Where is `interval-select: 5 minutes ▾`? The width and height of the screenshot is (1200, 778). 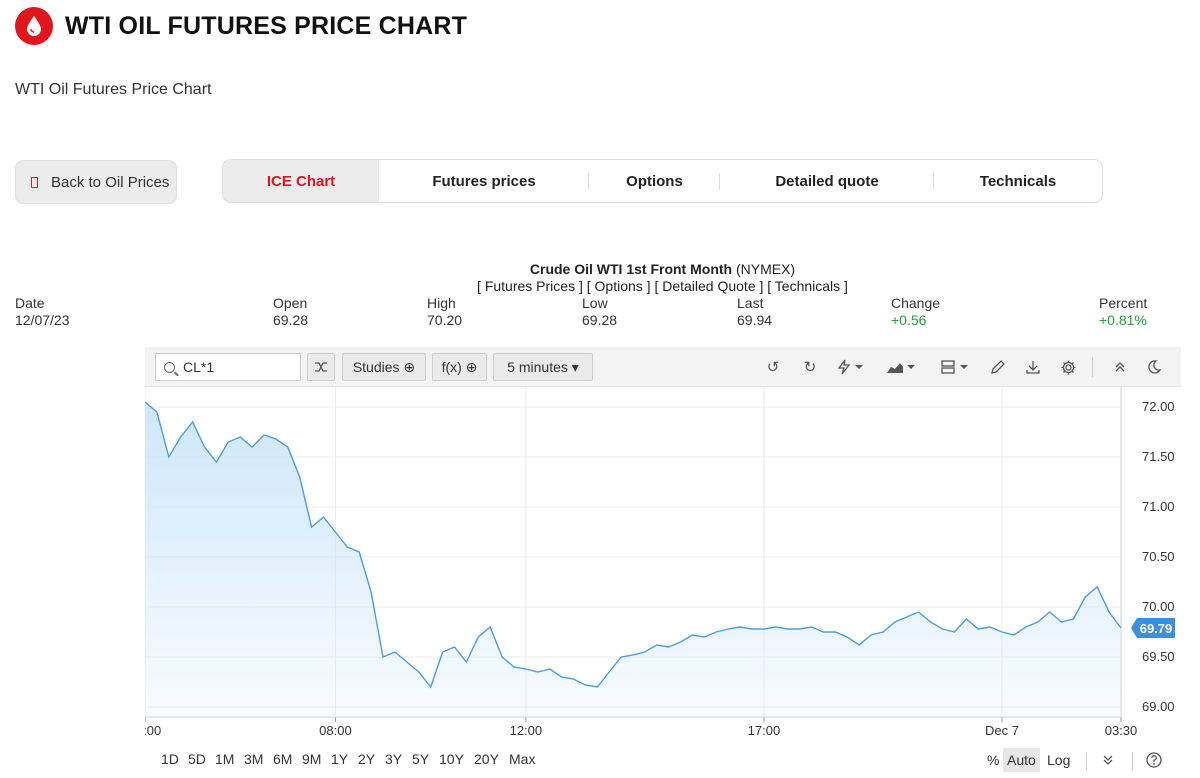 interval-select: 5 minutes ▾ is located at coordinates (543, 367).